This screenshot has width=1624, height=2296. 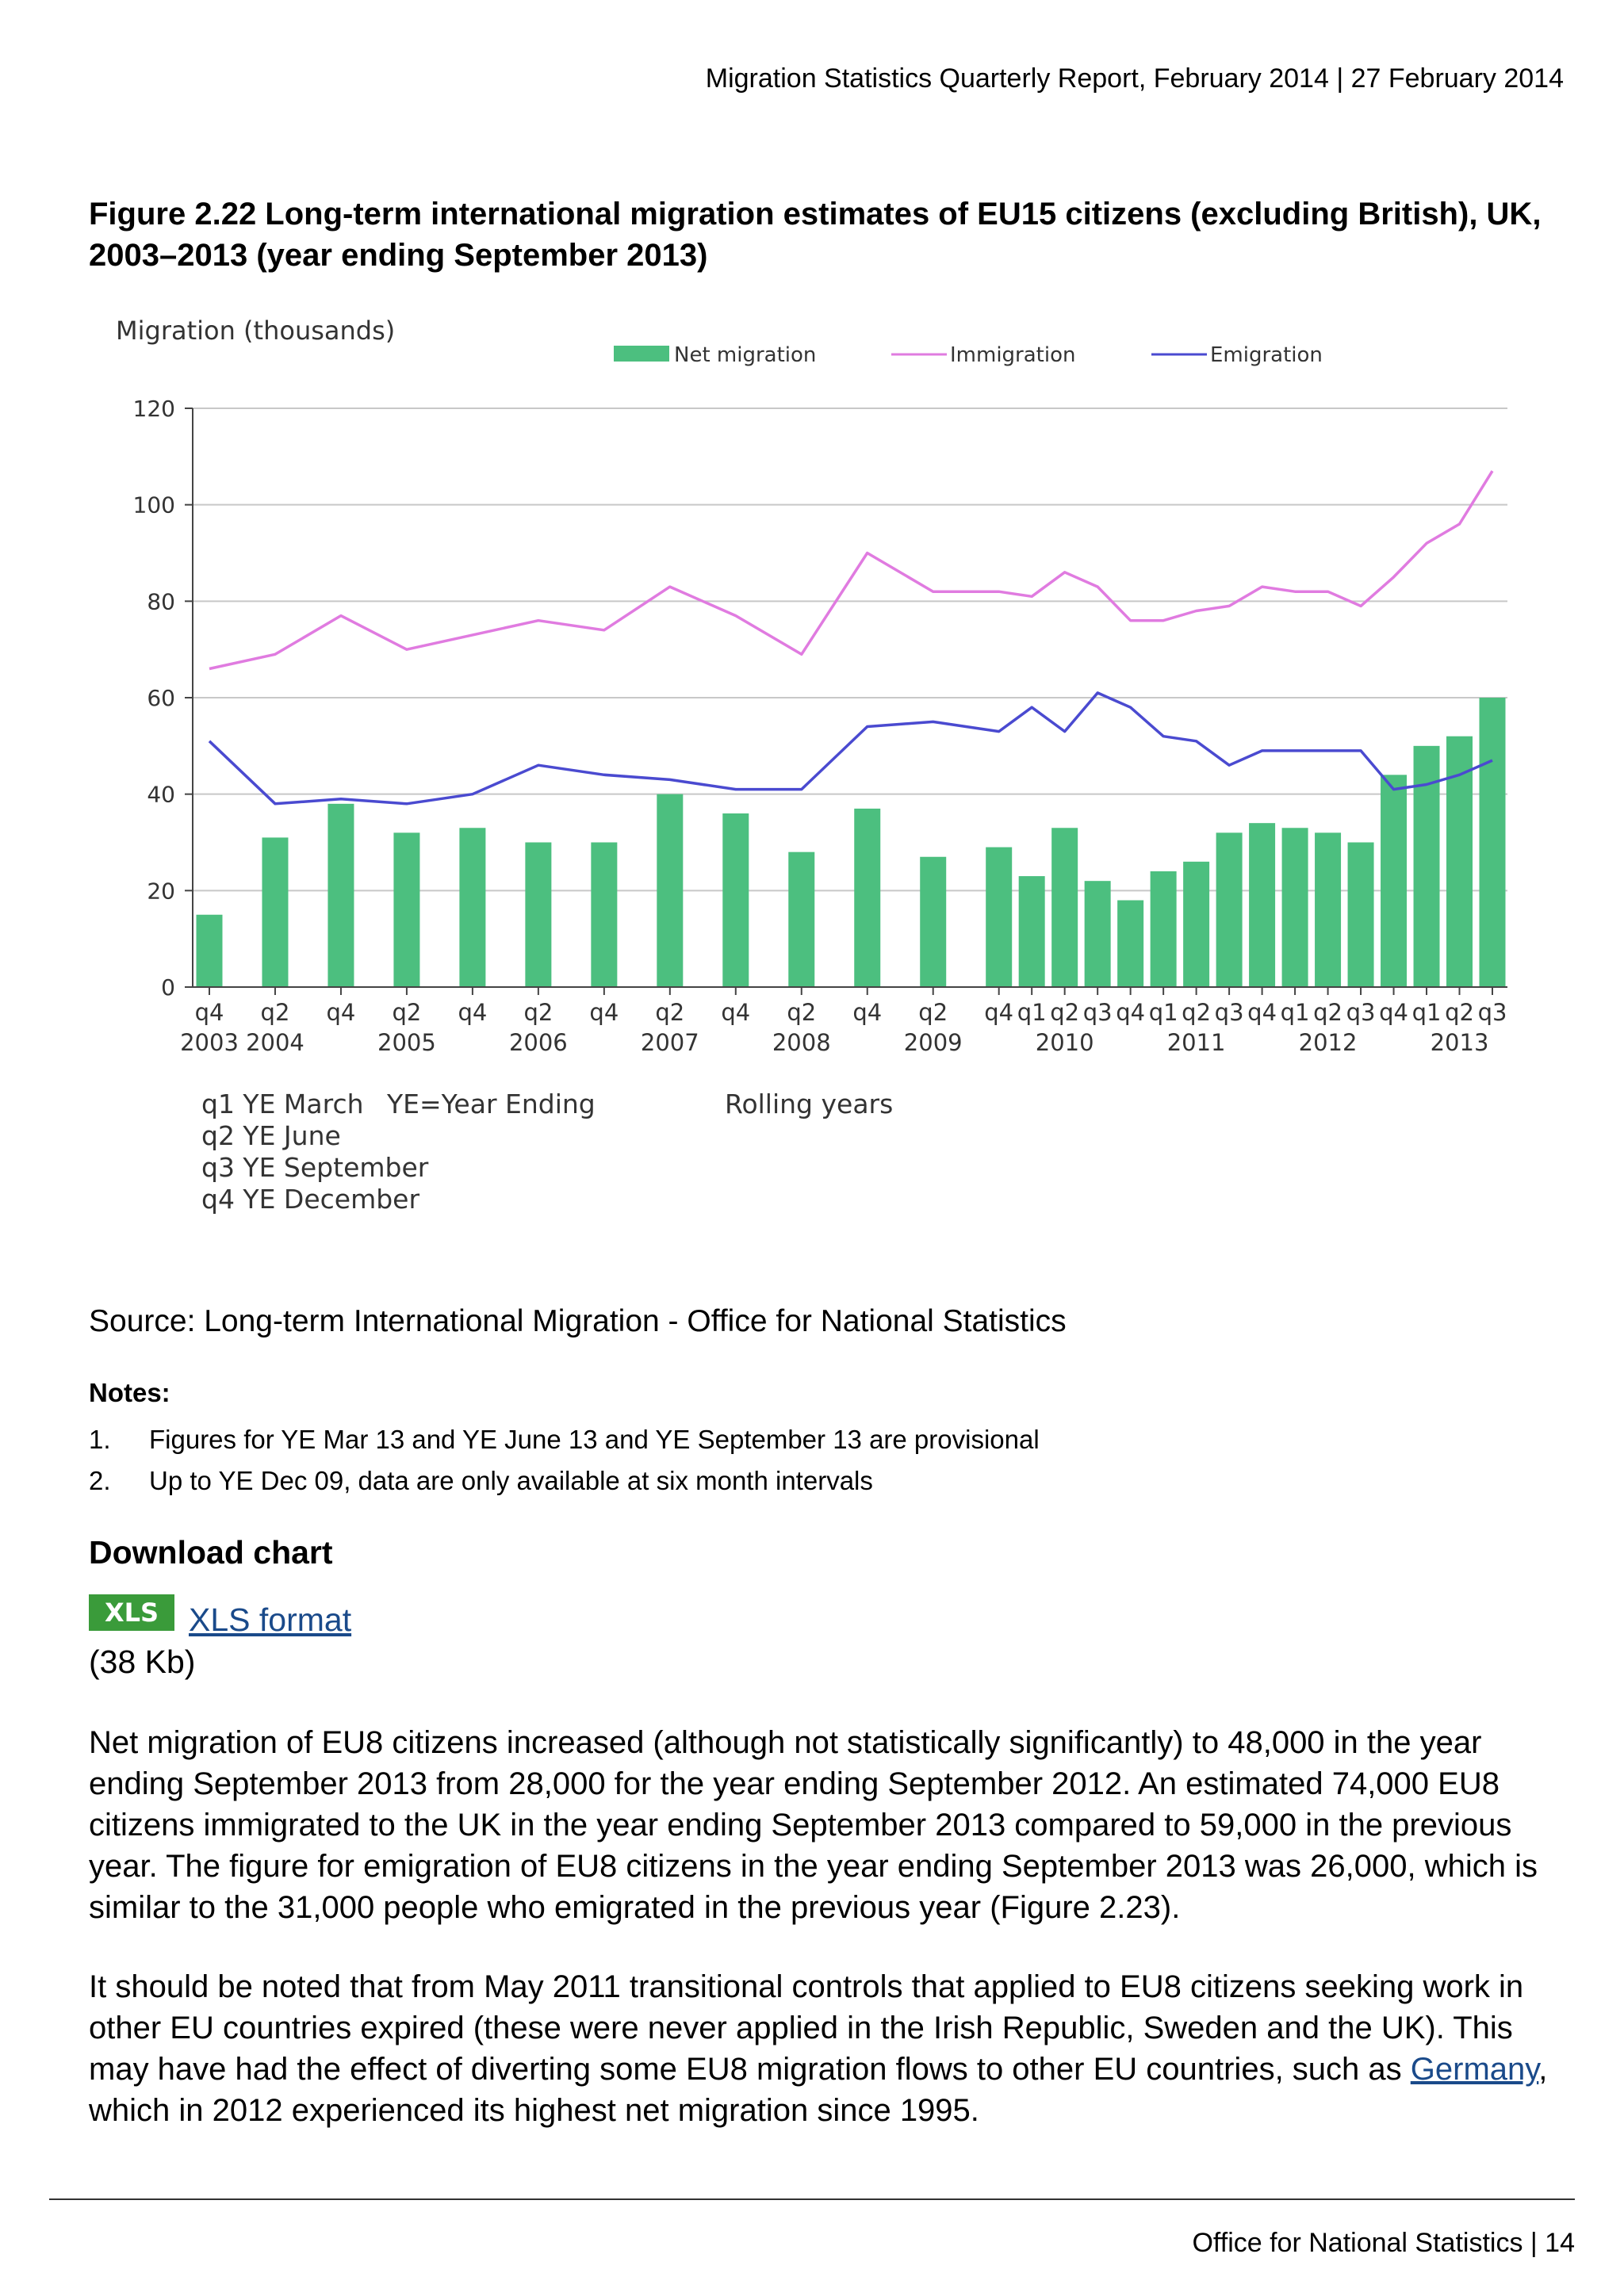 What do you see at coordinates (1474, 2070) in the screenshot?
I see `germany-link: Germany` at bounding box center [1474, 2070].